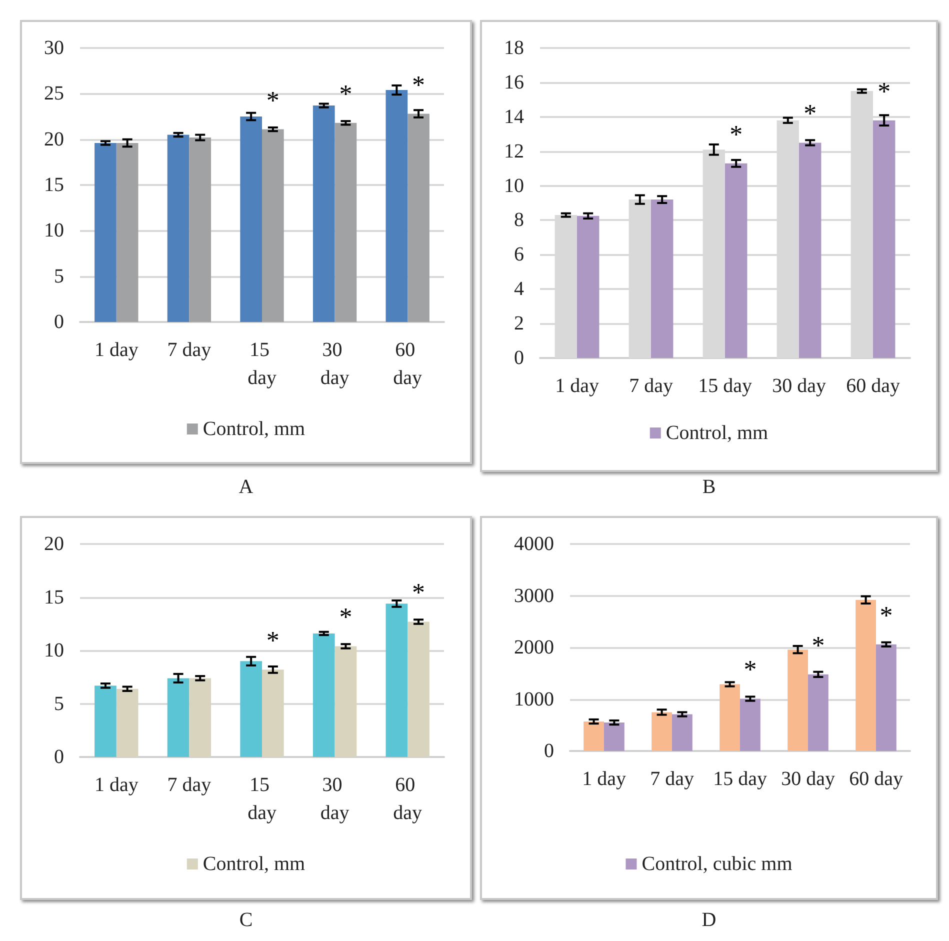 The width and height of the screenshot is (949, 941). What do you see at coordinates (54, 93) in the screenshot?
I see `y-tick-label: 25` at bounding box center [54, 93].